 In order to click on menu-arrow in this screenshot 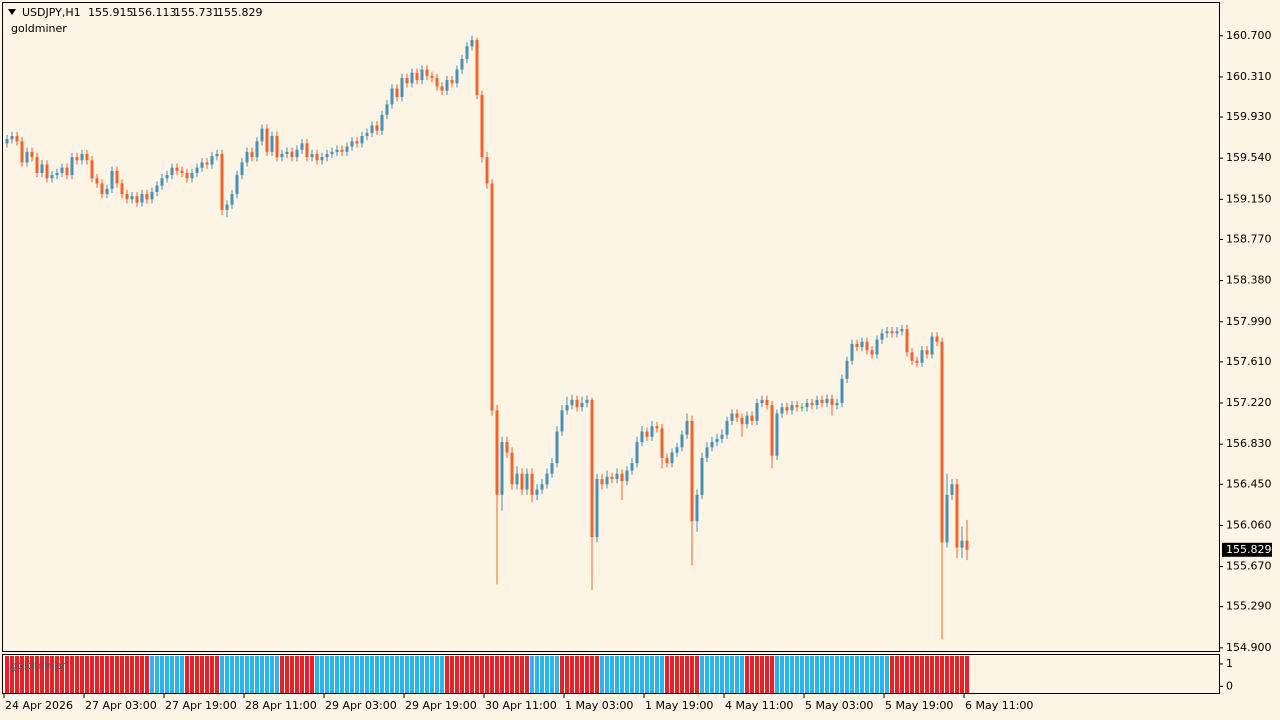, I will do `click(12, 12)`.